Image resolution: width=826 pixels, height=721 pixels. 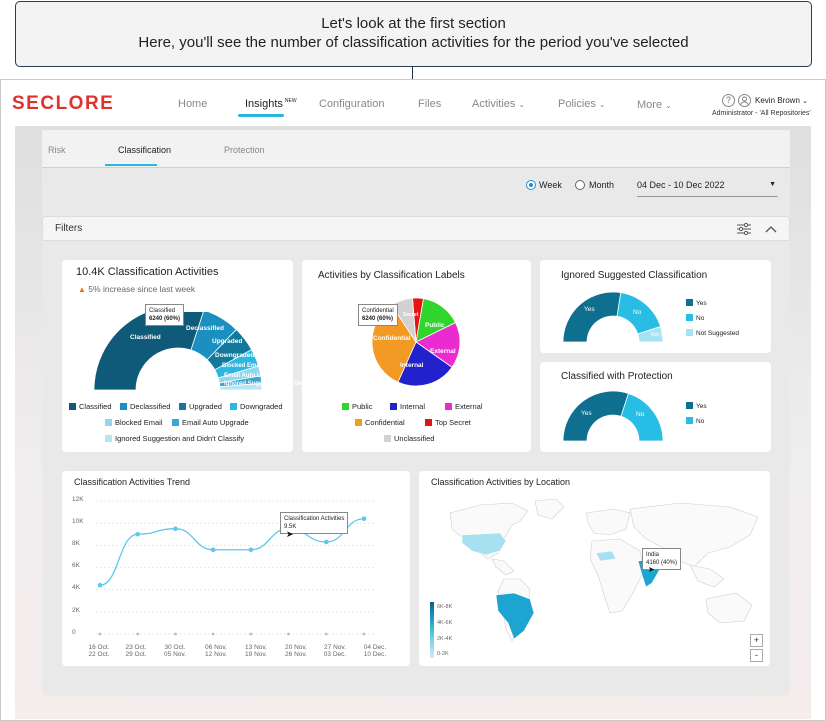 I want to click on legend-label: Top Secret, so click(x=453, y=422).